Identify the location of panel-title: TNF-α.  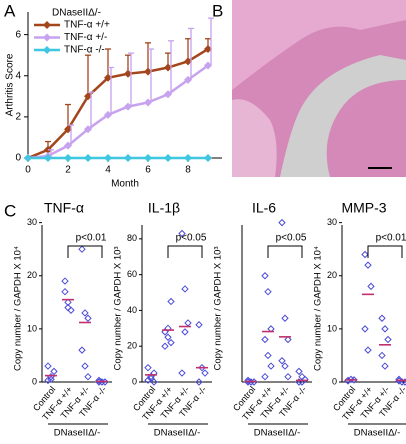
(64, 208).